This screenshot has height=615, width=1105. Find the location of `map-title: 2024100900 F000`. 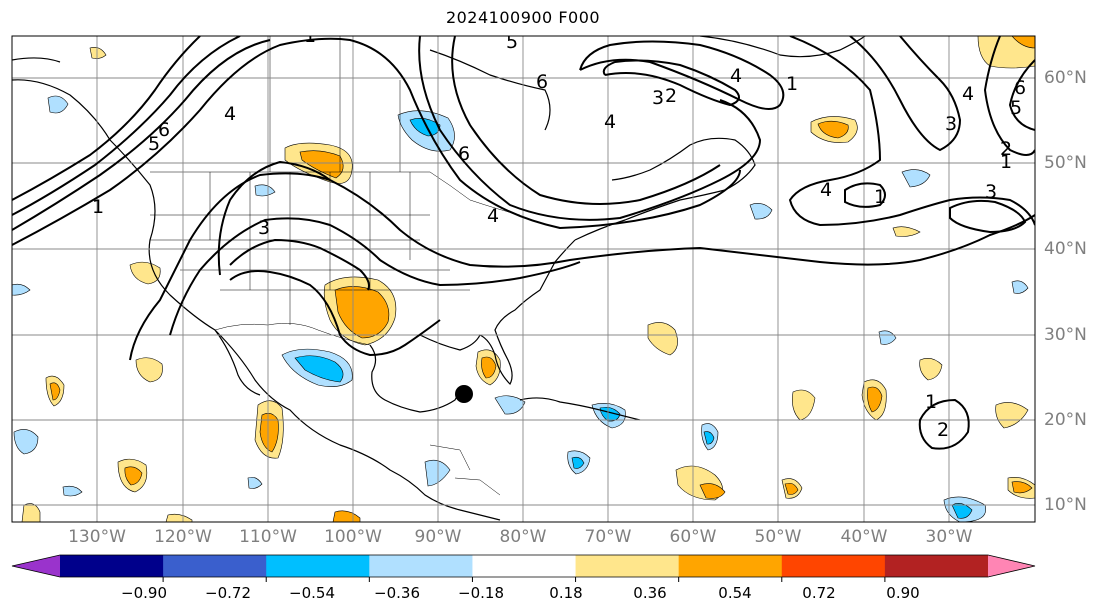

map-title: 2024100900 F000 is located at coordinates (523, 17).